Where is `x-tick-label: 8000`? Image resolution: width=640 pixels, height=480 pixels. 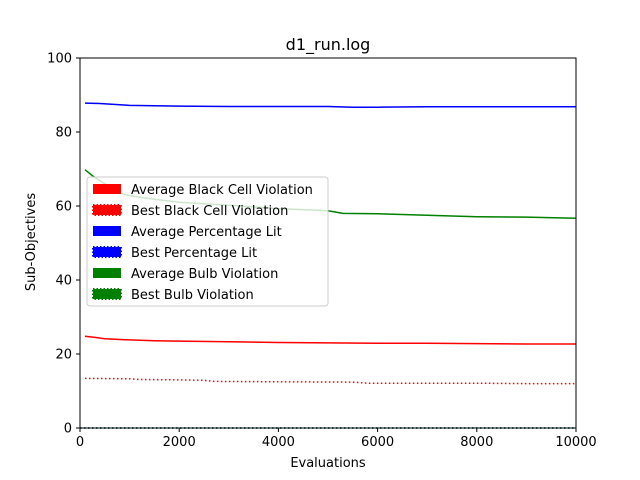 x-tick-label: 8000 is located at coordinates (476, 442).